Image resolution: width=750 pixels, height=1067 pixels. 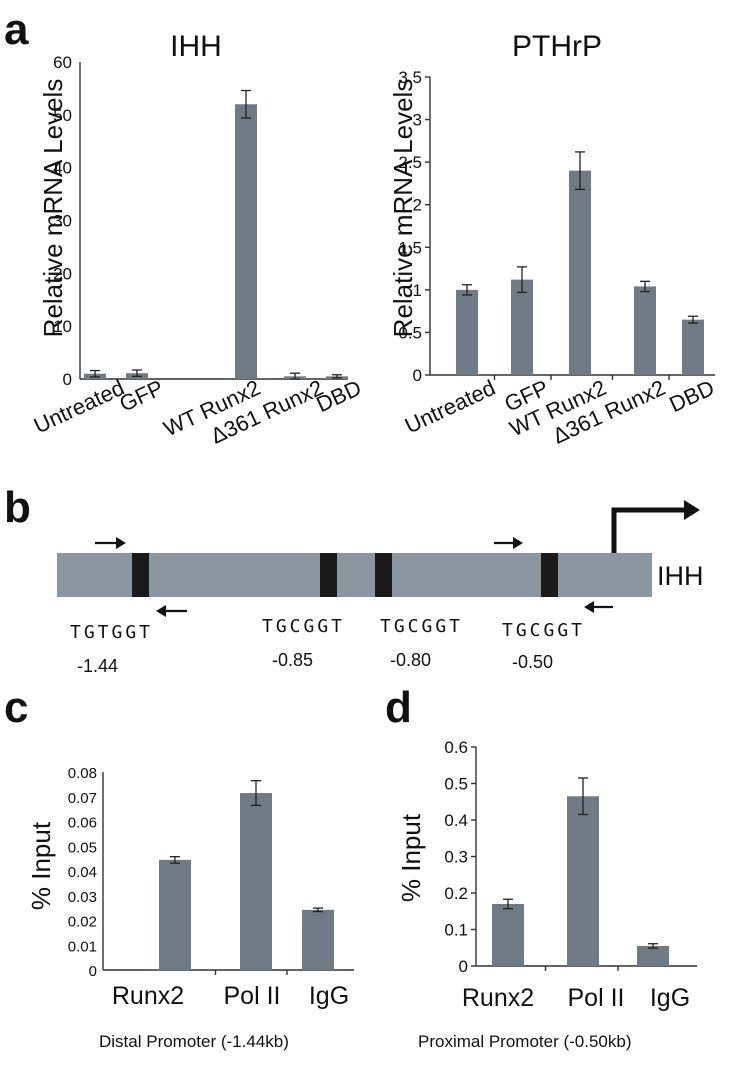 What do you see at coordinates (410, 162) in the screenshot?
I see `pthrp-ytick-label: 2.5` at bounding box center [410, 162].